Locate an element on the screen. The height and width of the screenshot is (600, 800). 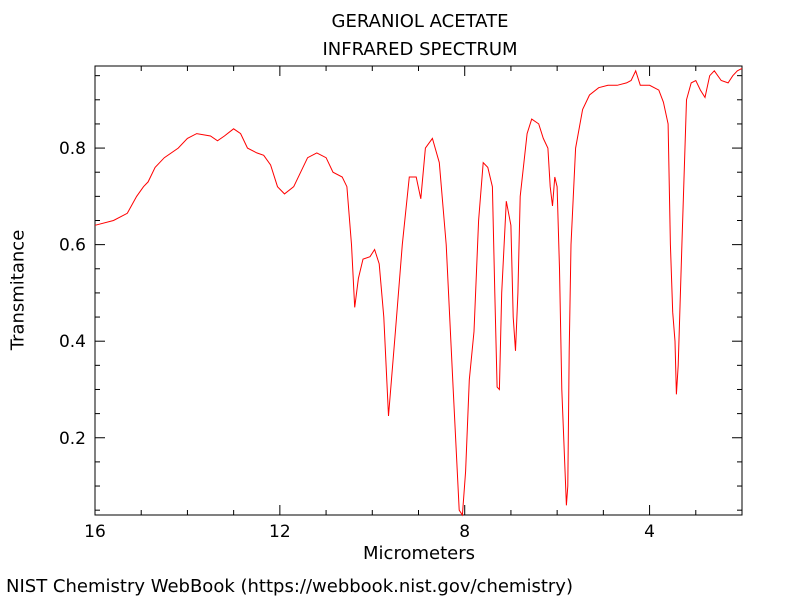
y-axis-label: Transmitance is located at coordinates (18, 290).